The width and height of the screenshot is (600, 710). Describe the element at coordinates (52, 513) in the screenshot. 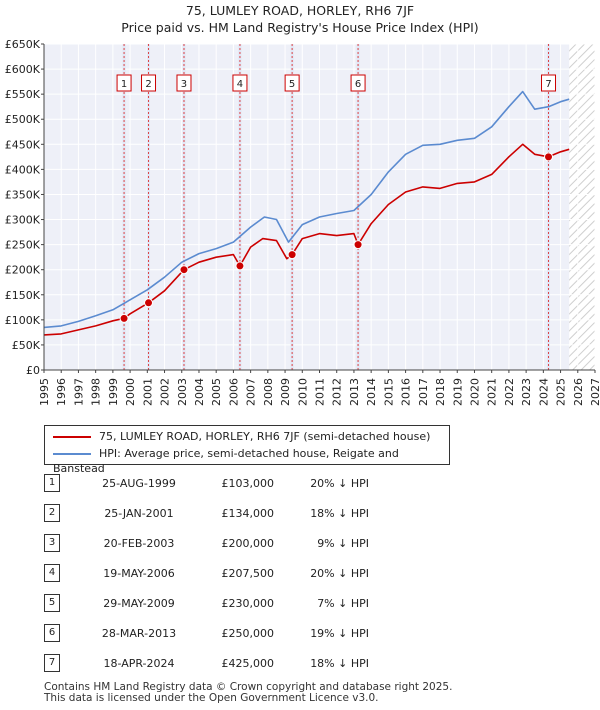

I see `sale-number-badge: 2` at that location.